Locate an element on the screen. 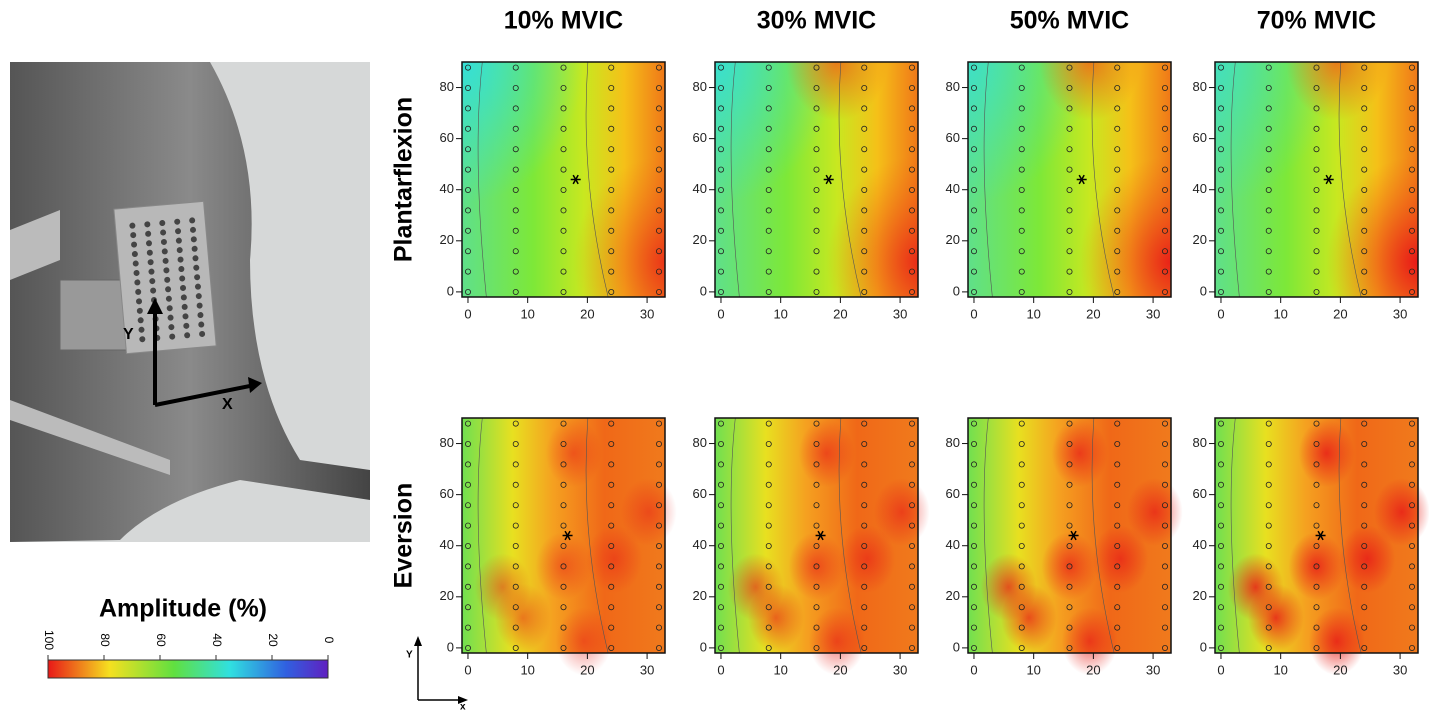 This screenshot has width=1429, height=711. y-tick-label: 40 is located at coordinates (1200, 544).